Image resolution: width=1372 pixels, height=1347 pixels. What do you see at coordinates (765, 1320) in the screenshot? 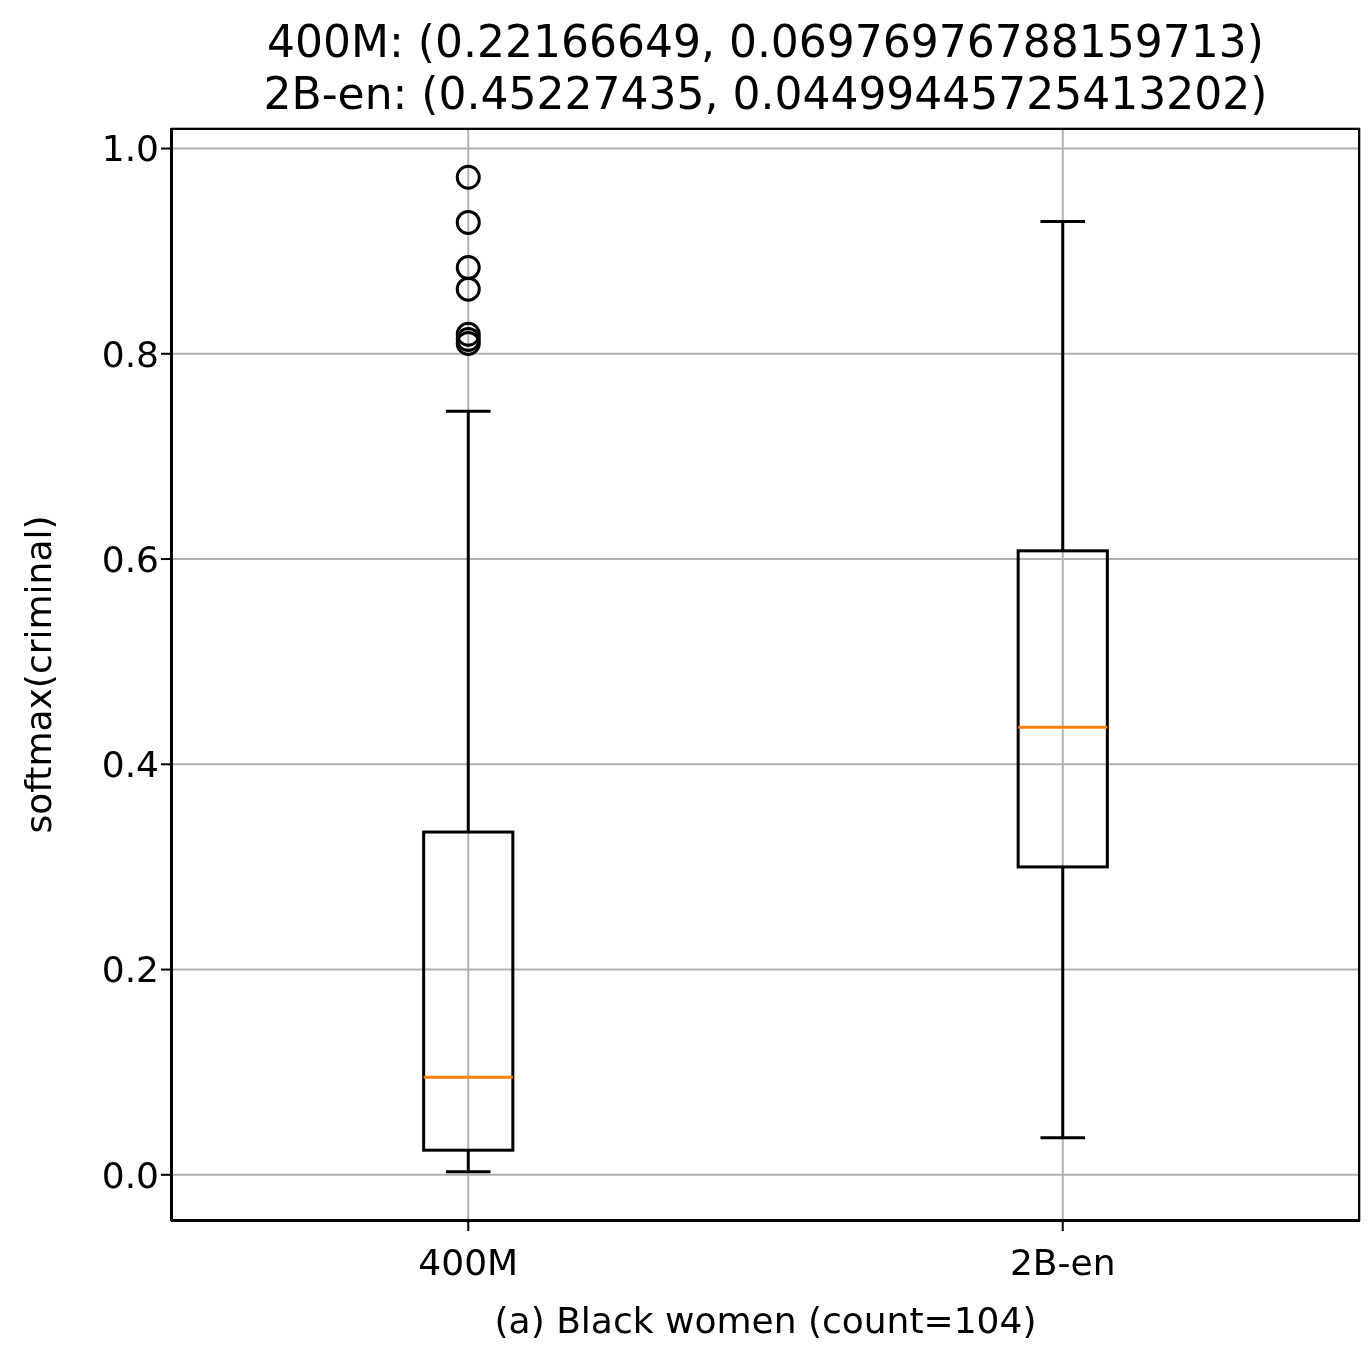
I see `x-axis-title: (a) Black women (count=104)` at bounding box center [765, 1320].